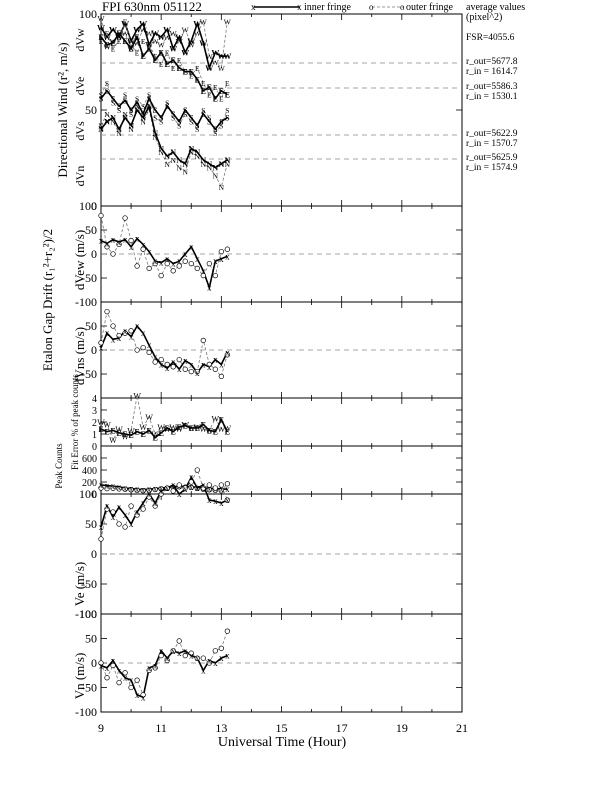 This screenshot has height=792, width=612. Describe the element at coordinates (62, 109) in the screenshot. I see `group-label-directional-wind: Directional Wind (r², m/s)` at that location.